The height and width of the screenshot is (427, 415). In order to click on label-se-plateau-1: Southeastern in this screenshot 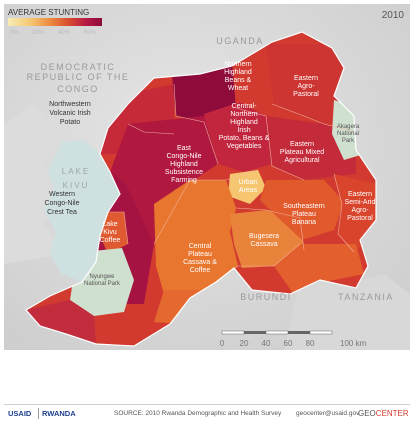, I will do `click(304, 206)`.